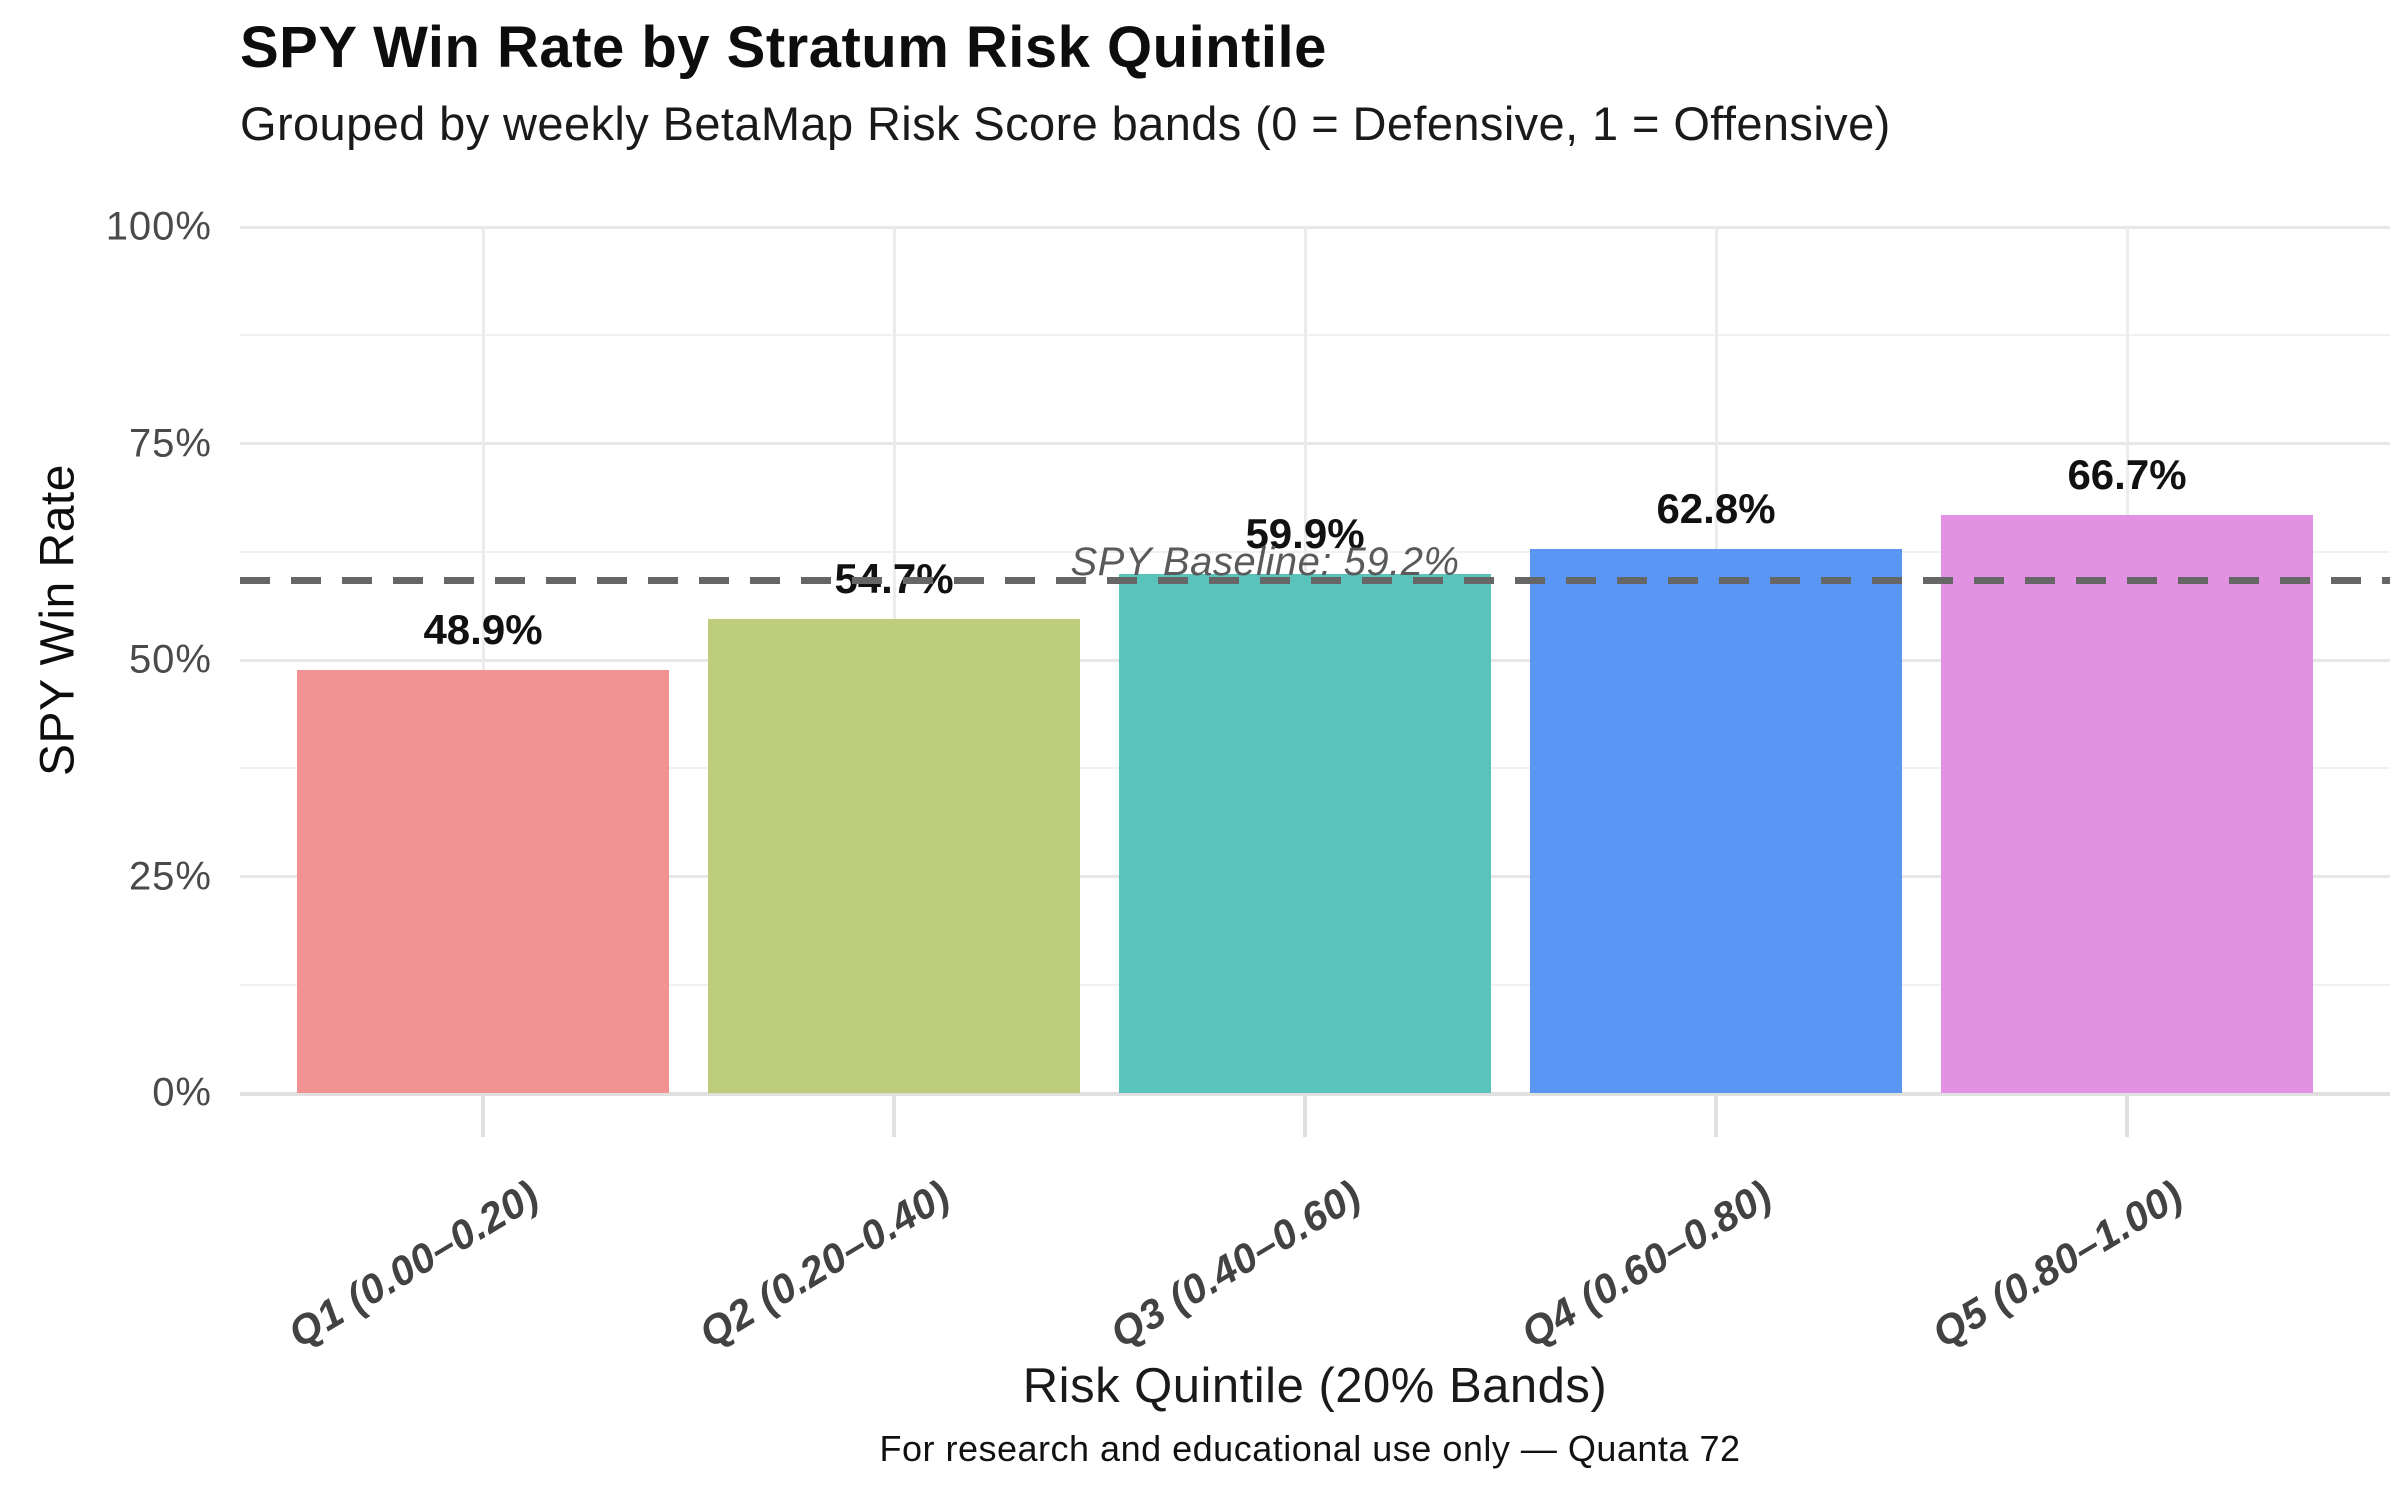 This screenshot has height=1500, width=2400. I want to click on bar-value-label: 48.9%, so click(483, 629).